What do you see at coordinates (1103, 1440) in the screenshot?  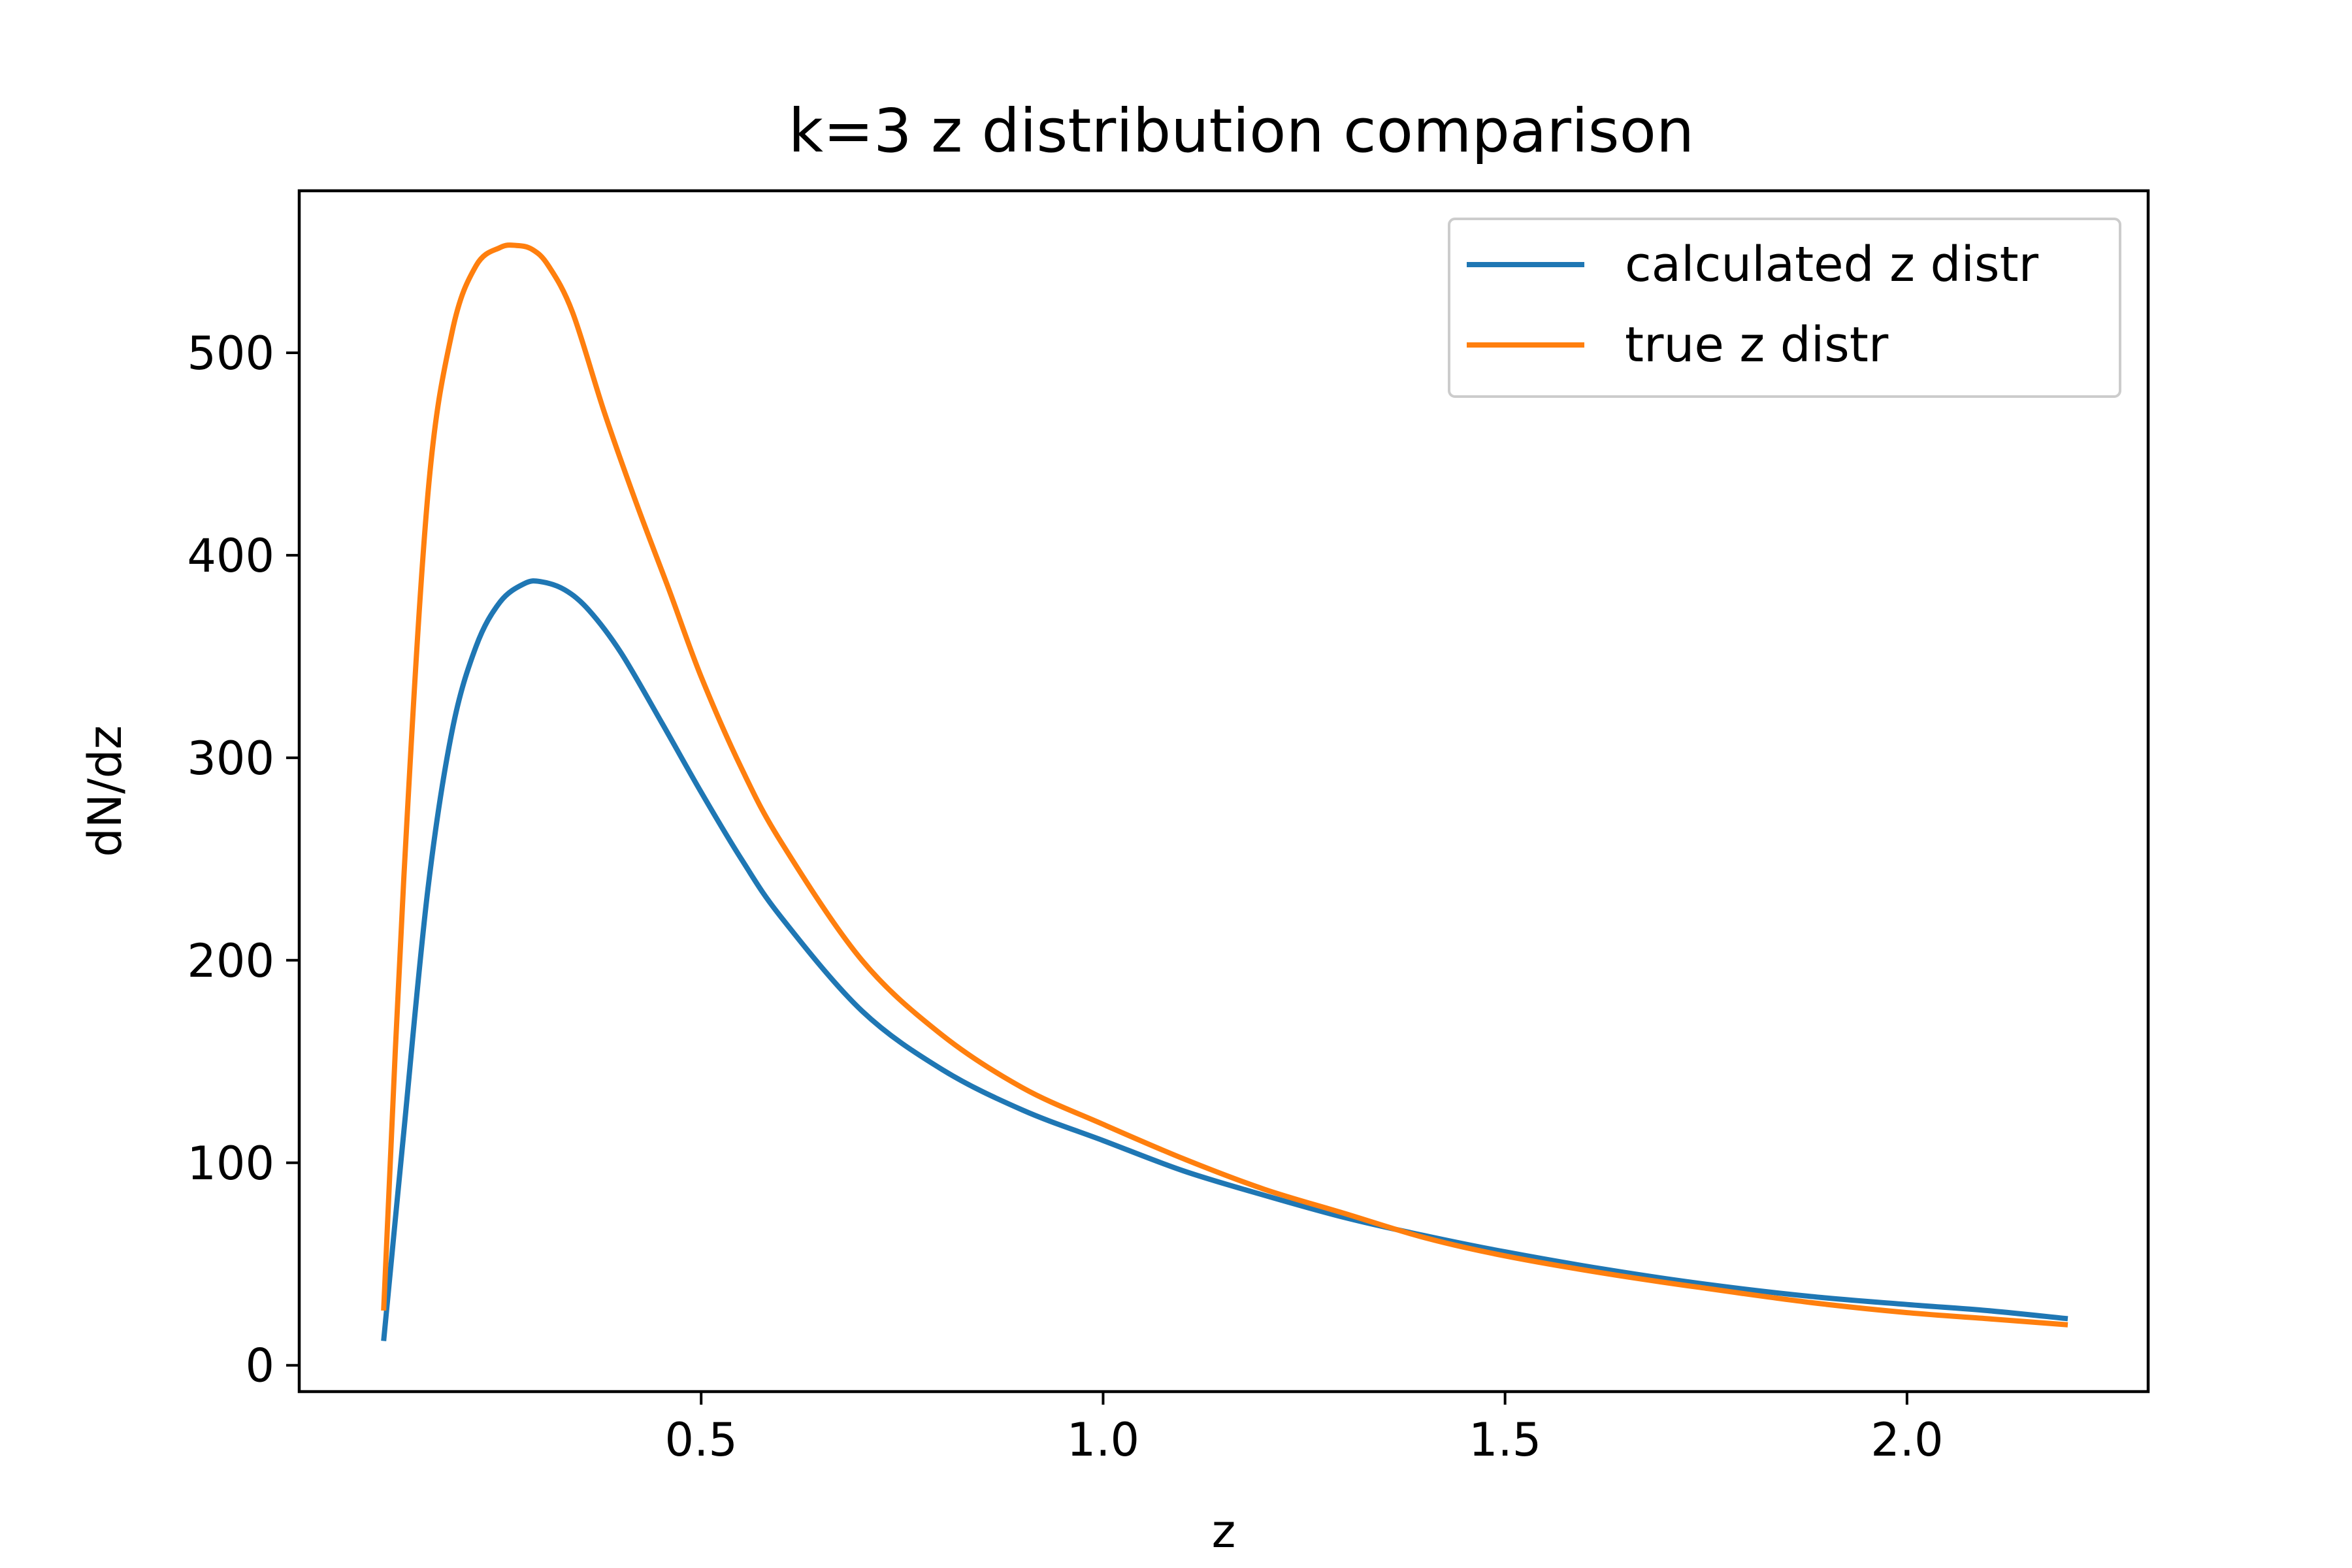 I see `x-tick-label: 1.0` at bounding box center [1103, 1440].